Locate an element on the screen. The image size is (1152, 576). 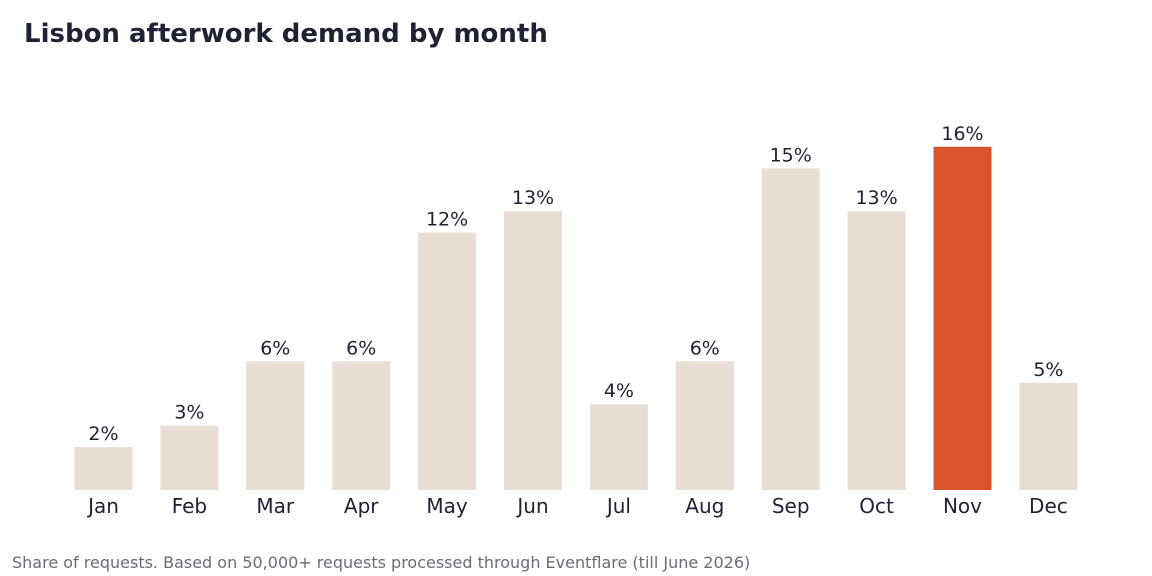
x-tick-labels-group: Jan Feb Mar Apr May Jun Jul Aug Sep Oct Nov Dec is located at coordinates (577, 506).